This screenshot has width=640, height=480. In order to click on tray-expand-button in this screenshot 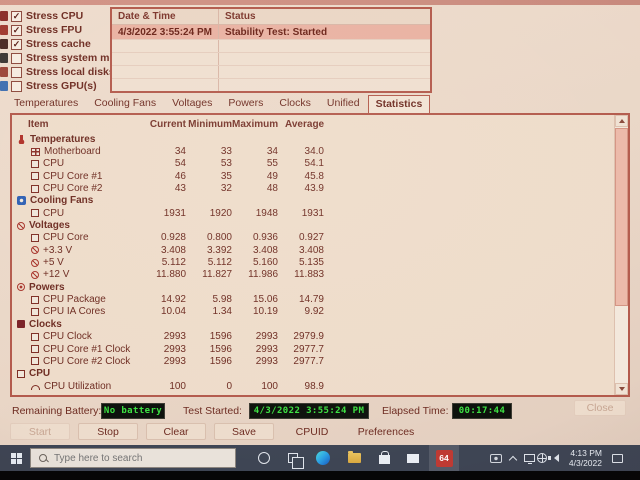, I will do `click(513, 458)`.